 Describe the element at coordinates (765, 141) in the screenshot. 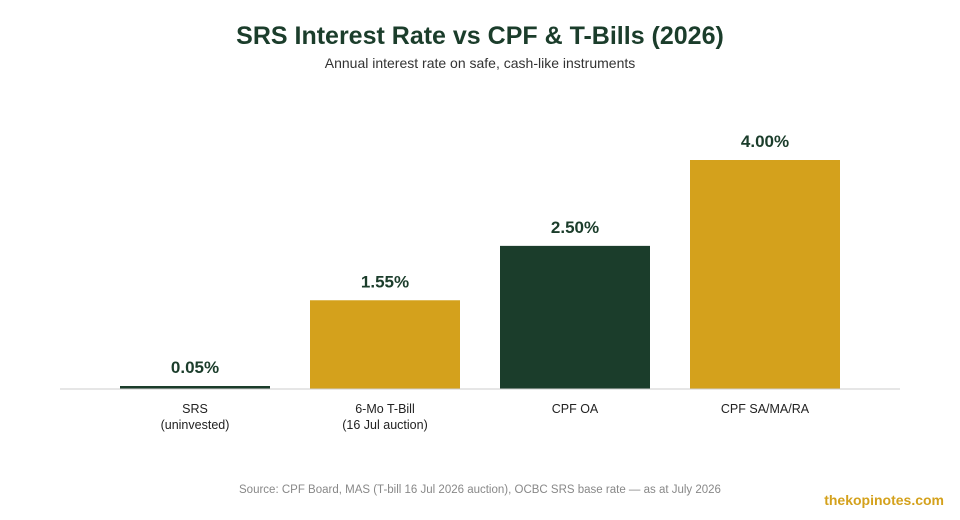

I see `value-label-3: 4.00%` at that location.